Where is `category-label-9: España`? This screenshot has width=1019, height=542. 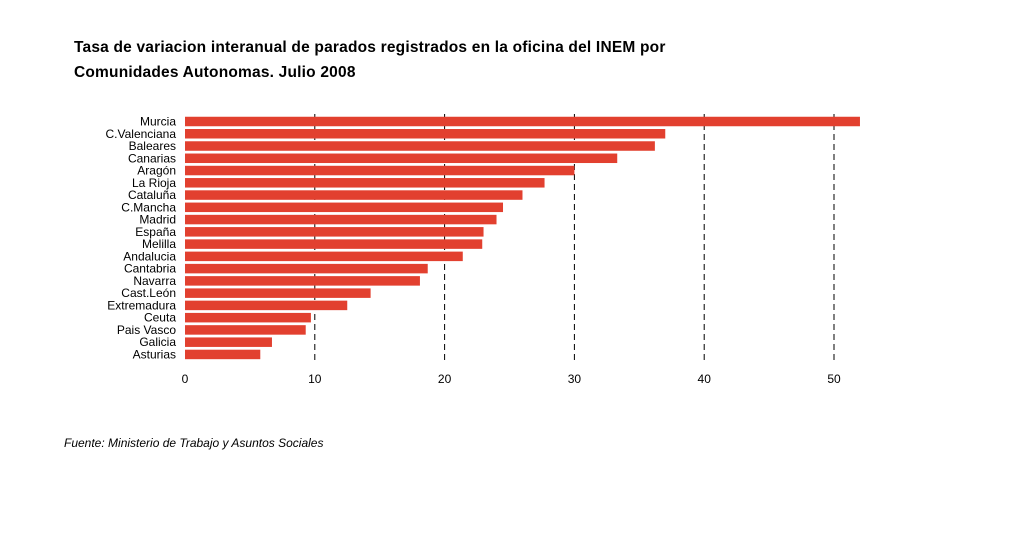 category-label-9: España is located at coordinates (155, 232).